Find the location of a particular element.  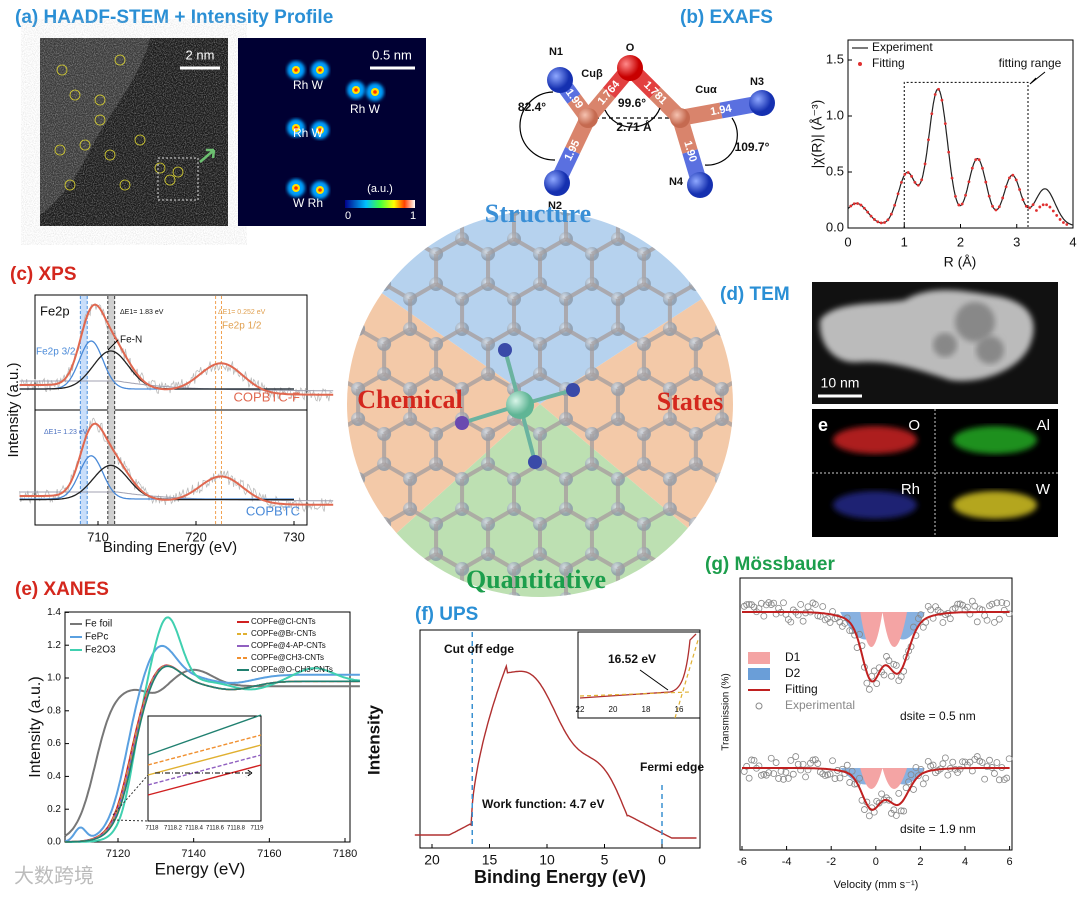

tick-label: 7120 is located at coordinates (118, 854).